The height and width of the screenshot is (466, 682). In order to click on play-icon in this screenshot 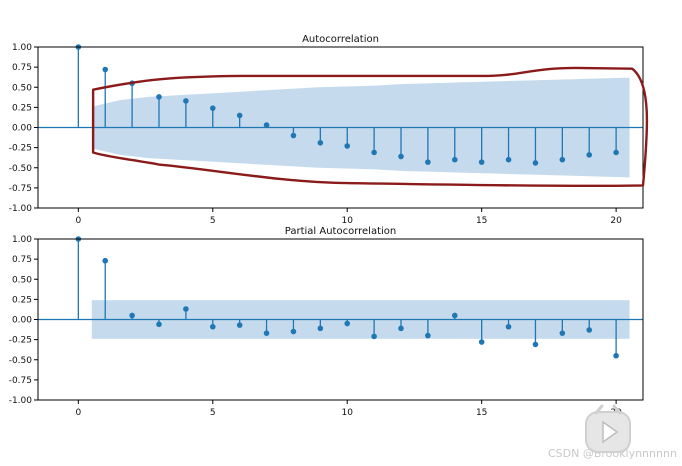, I will do `click(608, 430)`.